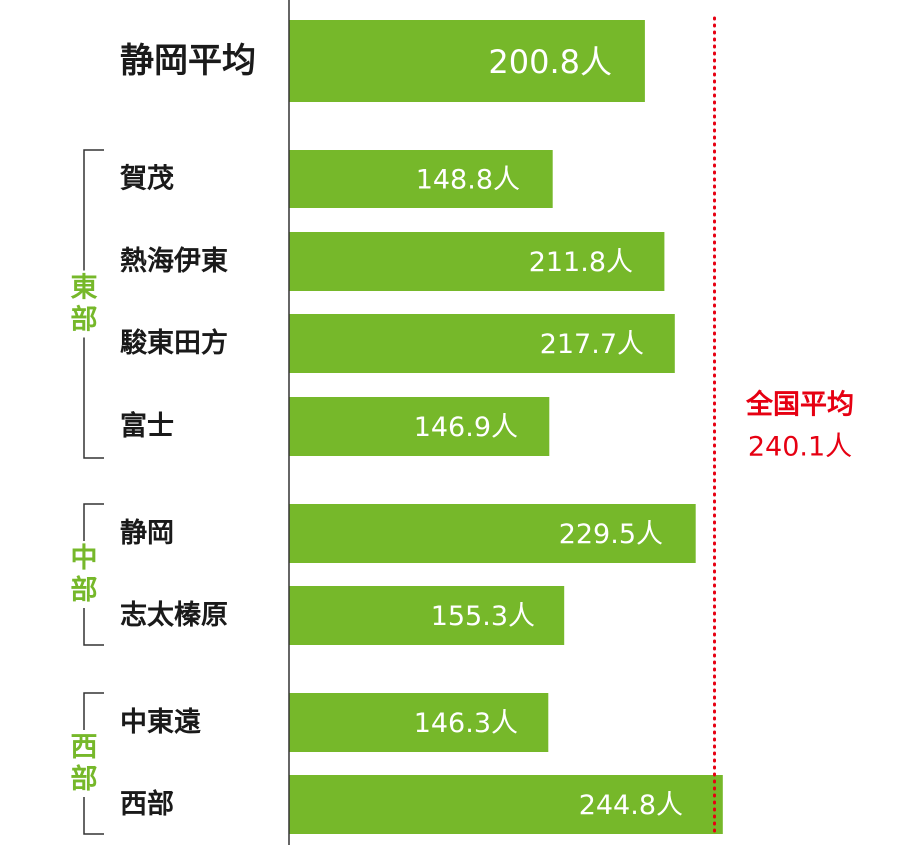 The image size is (900, 845). What do you see at coordinates (799, 405) in the screenshot?
I see `reference-label: 全国平均` at bounding box center [799, 405].